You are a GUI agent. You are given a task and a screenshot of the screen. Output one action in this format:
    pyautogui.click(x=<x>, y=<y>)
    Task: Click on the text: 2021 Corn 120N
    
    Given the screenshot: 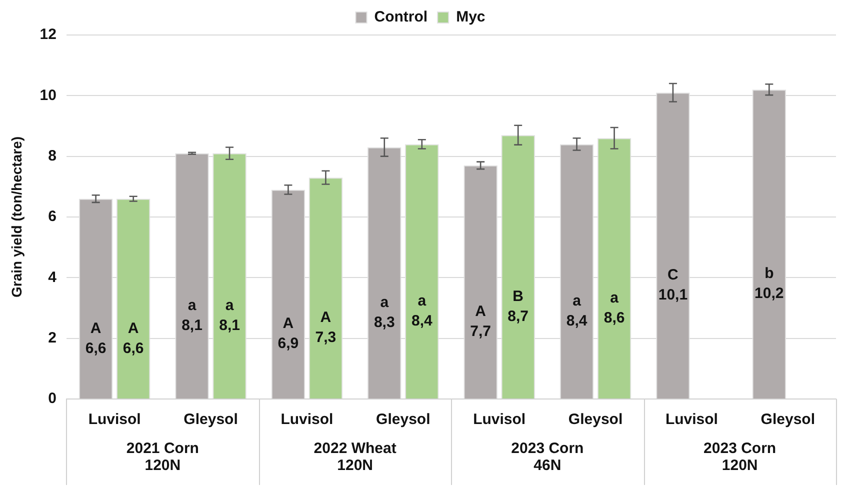 What is the action you would take?
    pyautogui.click(x=162, y=457)
    